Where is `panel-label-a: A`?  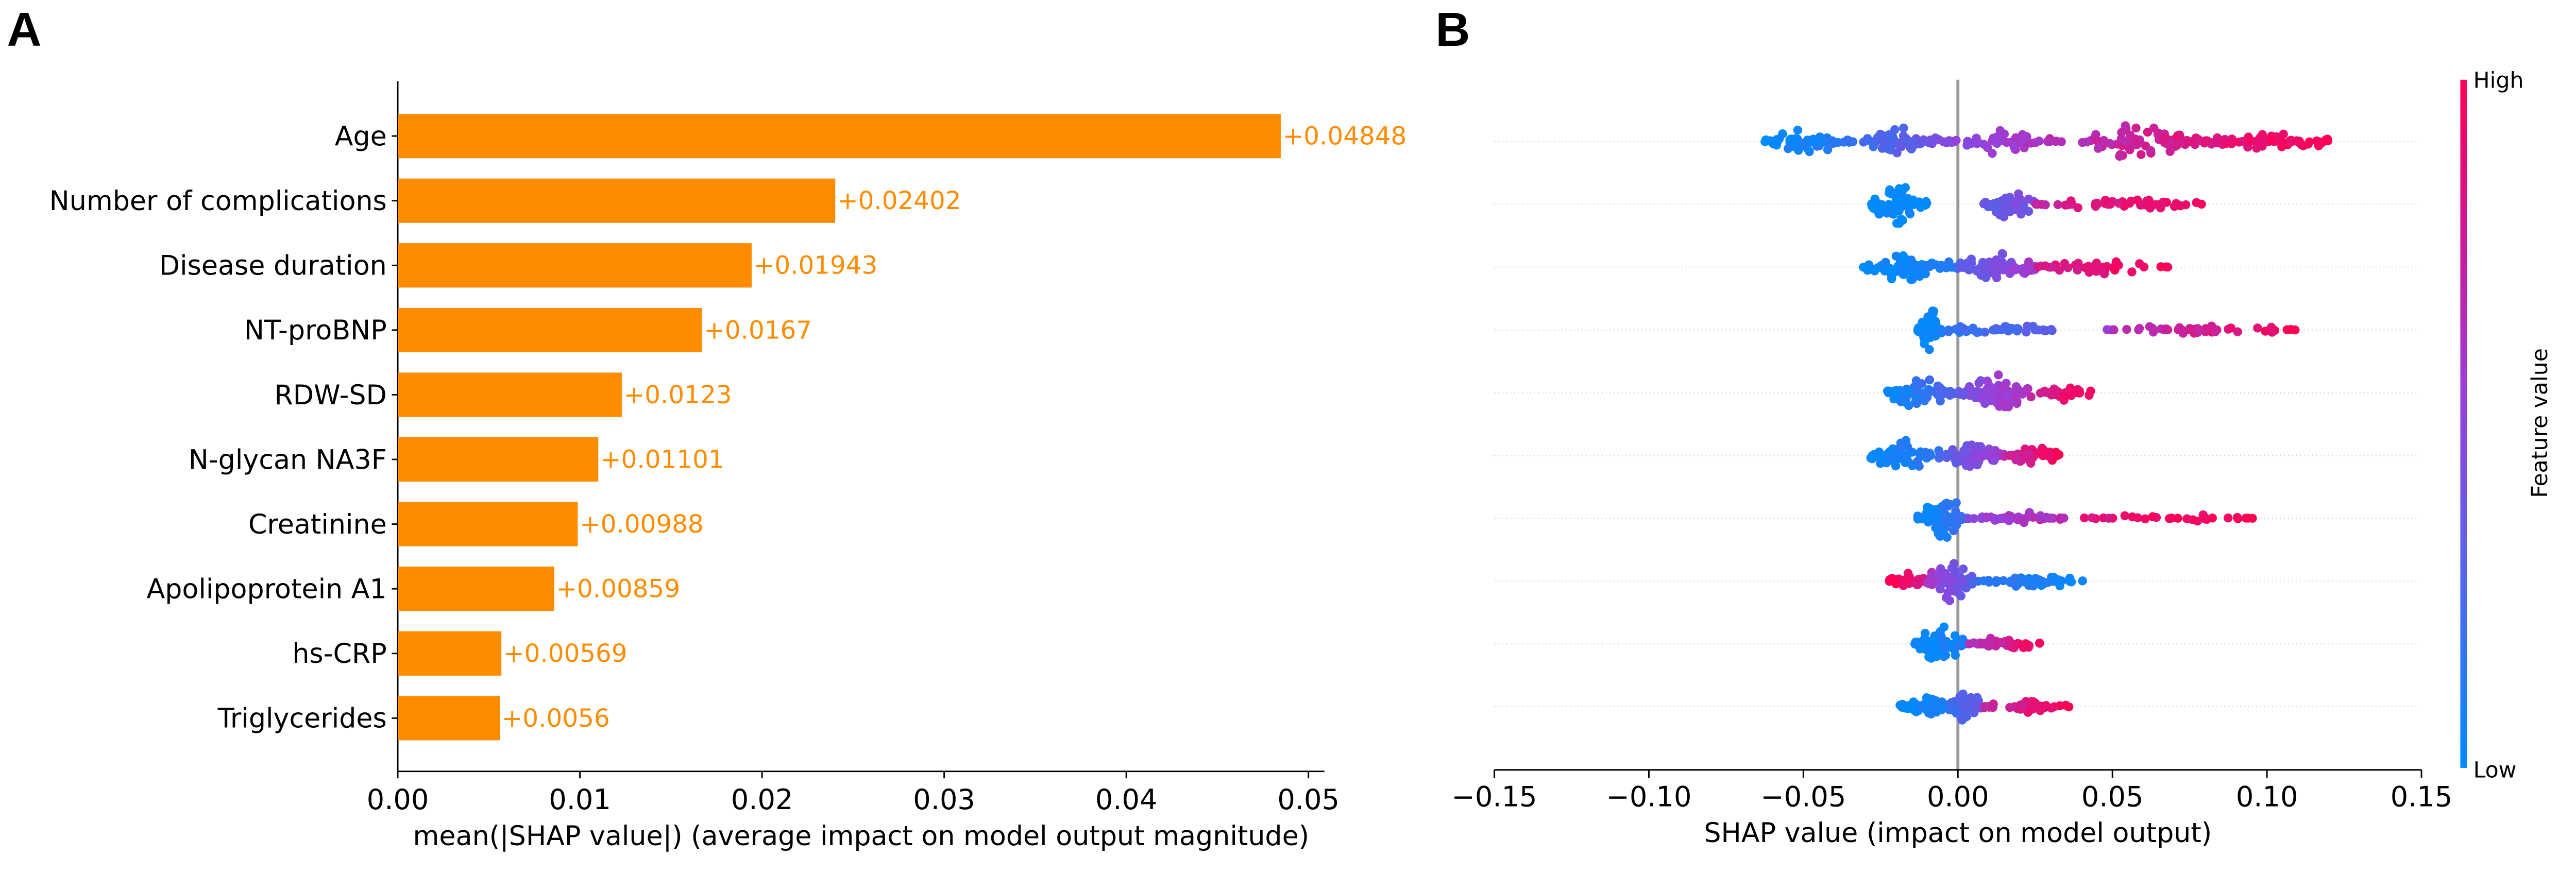 panel-label-a: A is located at coordinates (24, 29).